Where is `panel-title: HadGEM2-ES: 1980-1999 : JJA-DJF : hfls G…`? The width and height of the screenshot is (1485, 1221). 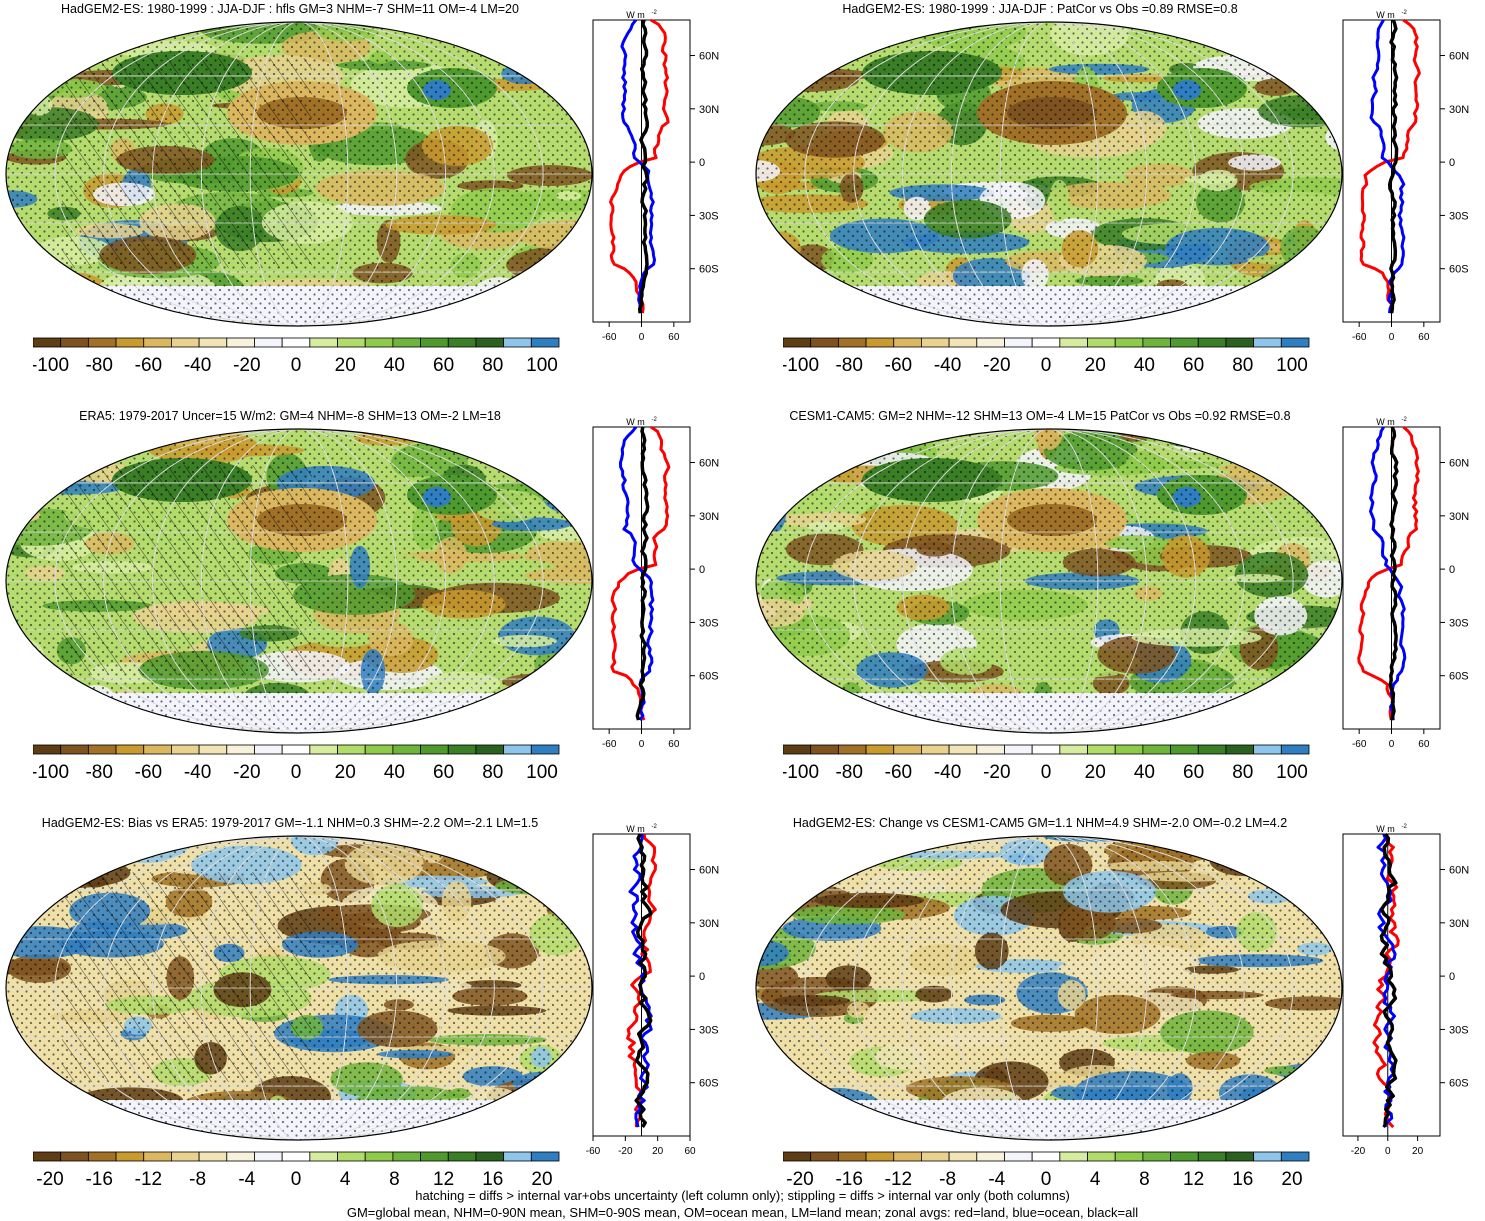 panel-title: HadGEM2-ES: 1980-1999 : JJA-DJF : hfls G… is located at coordinates (290, 9).